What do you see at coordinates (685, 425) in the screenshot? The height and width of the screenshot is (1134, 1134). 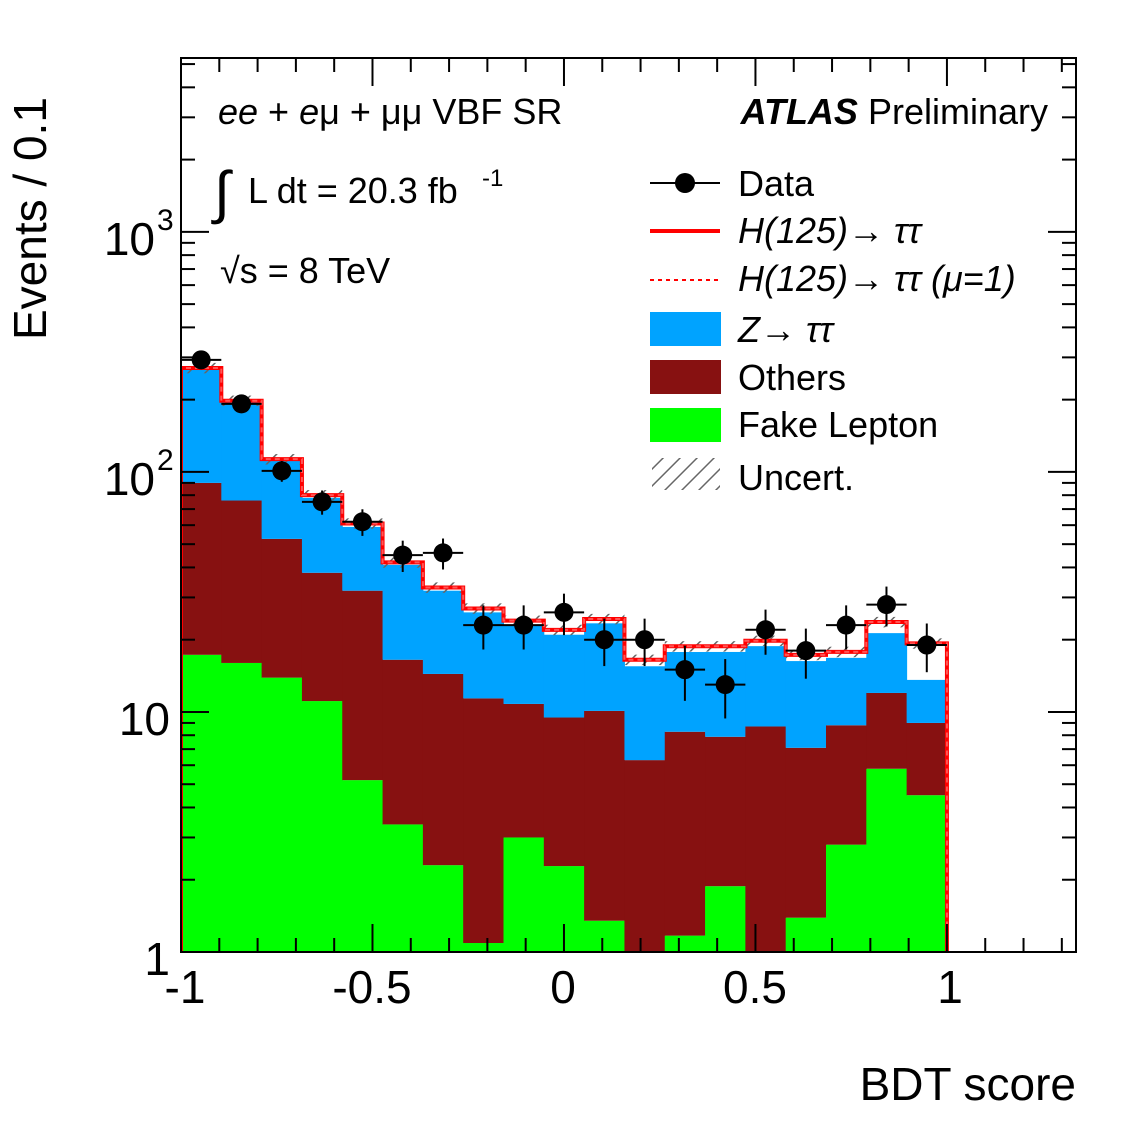 I see `legend-fake-swatch` at bounding box center [685, 425].